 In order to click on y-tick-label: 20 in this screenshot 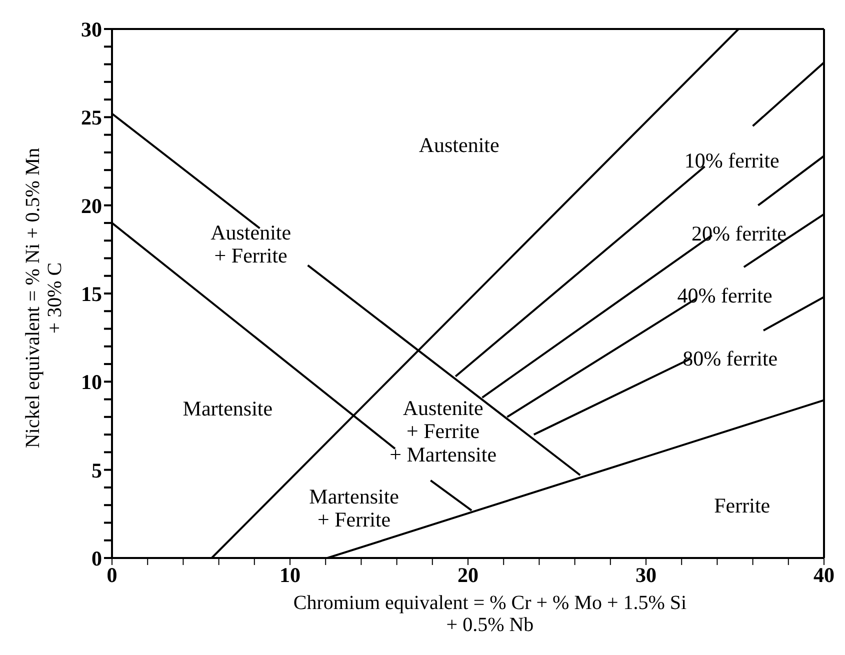, I will do `click(91, 206)`.